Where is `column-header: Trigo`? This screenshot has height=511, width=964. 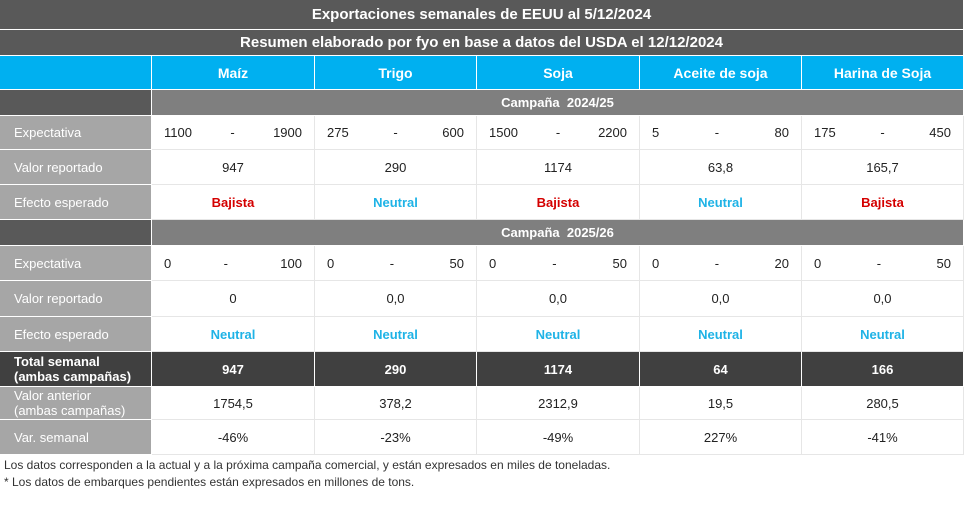 column-header: Trigo is located at coordinates (396, 73).